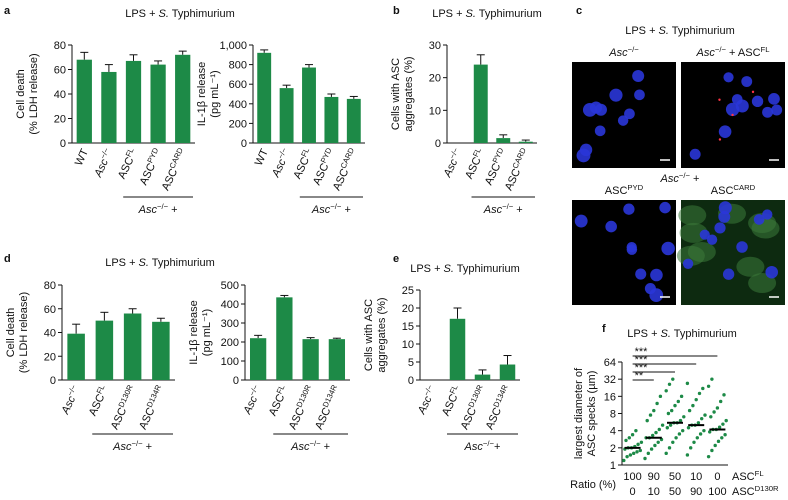  Describe the element at coordinates (675, 492) in the screenshot. I see `ratio-value: 50` at that location.